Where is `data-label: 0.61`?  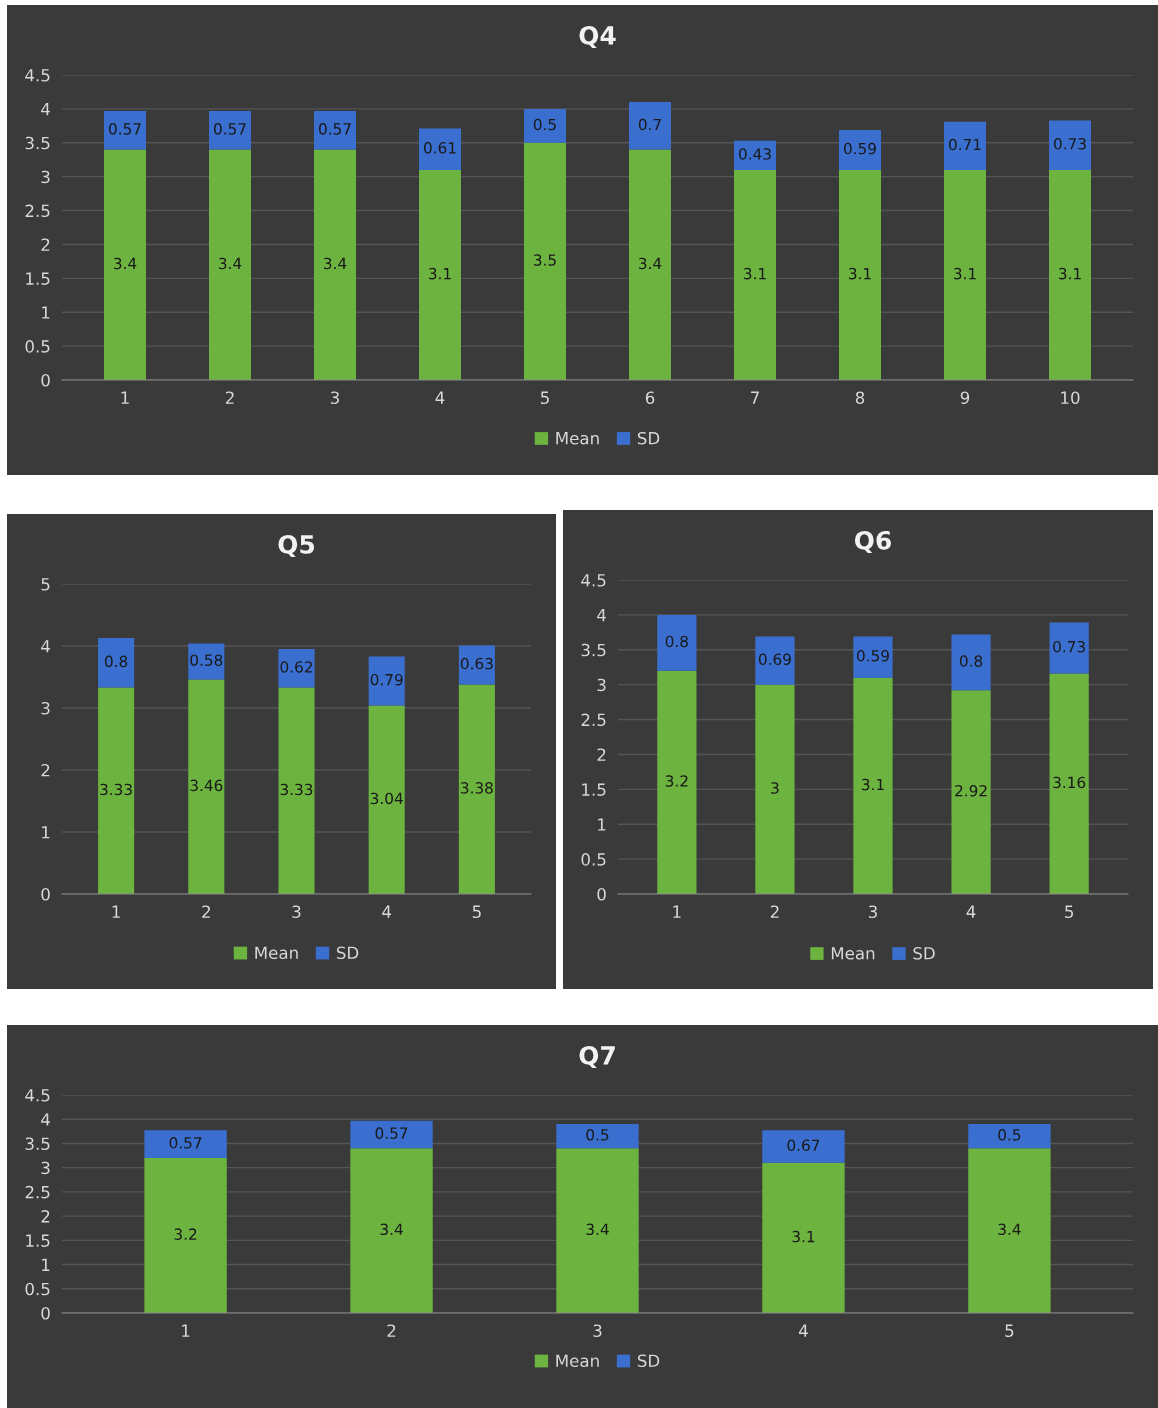
data-label: 0.61 is located at coordinates (440, 148).